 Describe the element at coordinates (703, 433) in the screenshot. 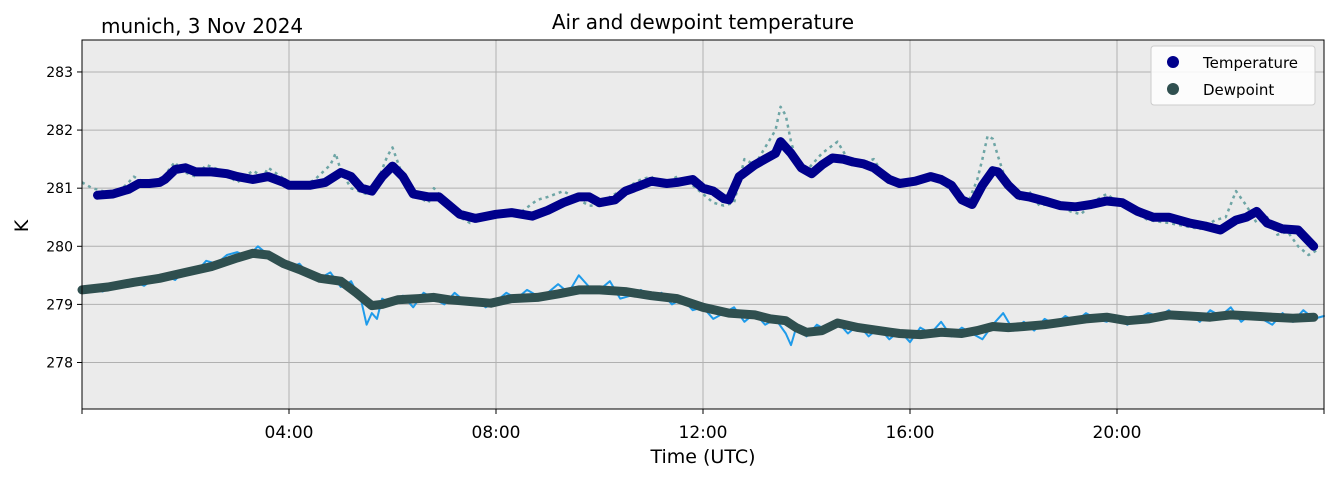

I see `x-tick-label: 12:00` at that location.